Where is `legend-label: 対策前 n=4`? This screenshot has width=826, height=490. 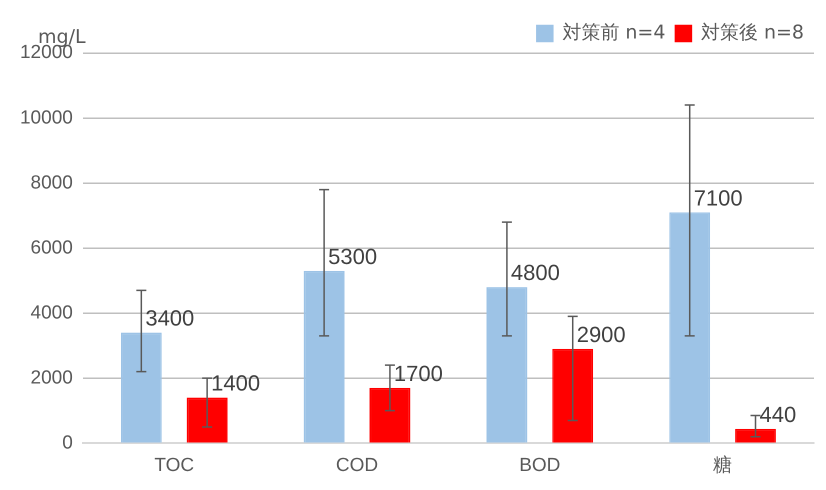
legend-label: 対策前 n=4 is located at coordinates (614, 32).